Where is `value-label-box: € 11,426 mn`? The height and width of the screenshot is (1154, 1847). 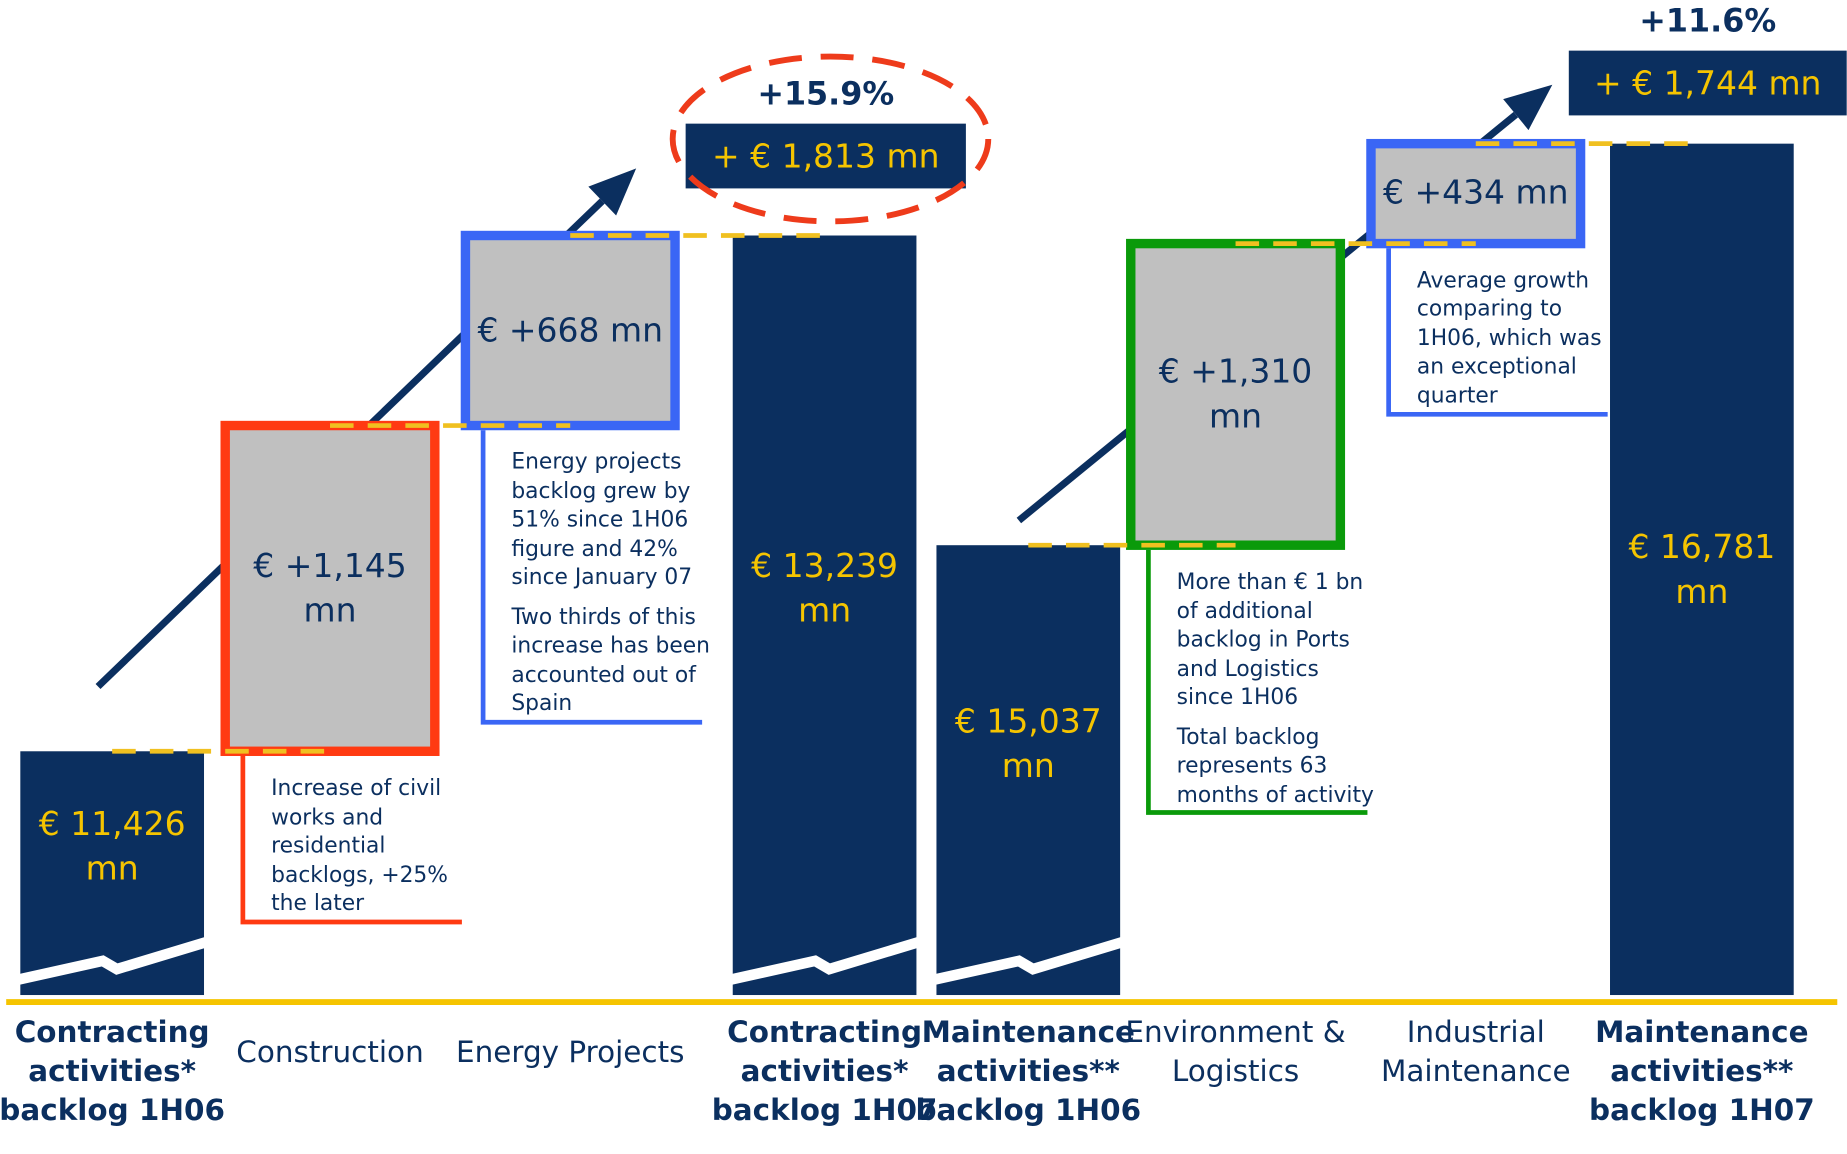 value-label-box: € 11,426 mn is located at coordinates (112, 846).